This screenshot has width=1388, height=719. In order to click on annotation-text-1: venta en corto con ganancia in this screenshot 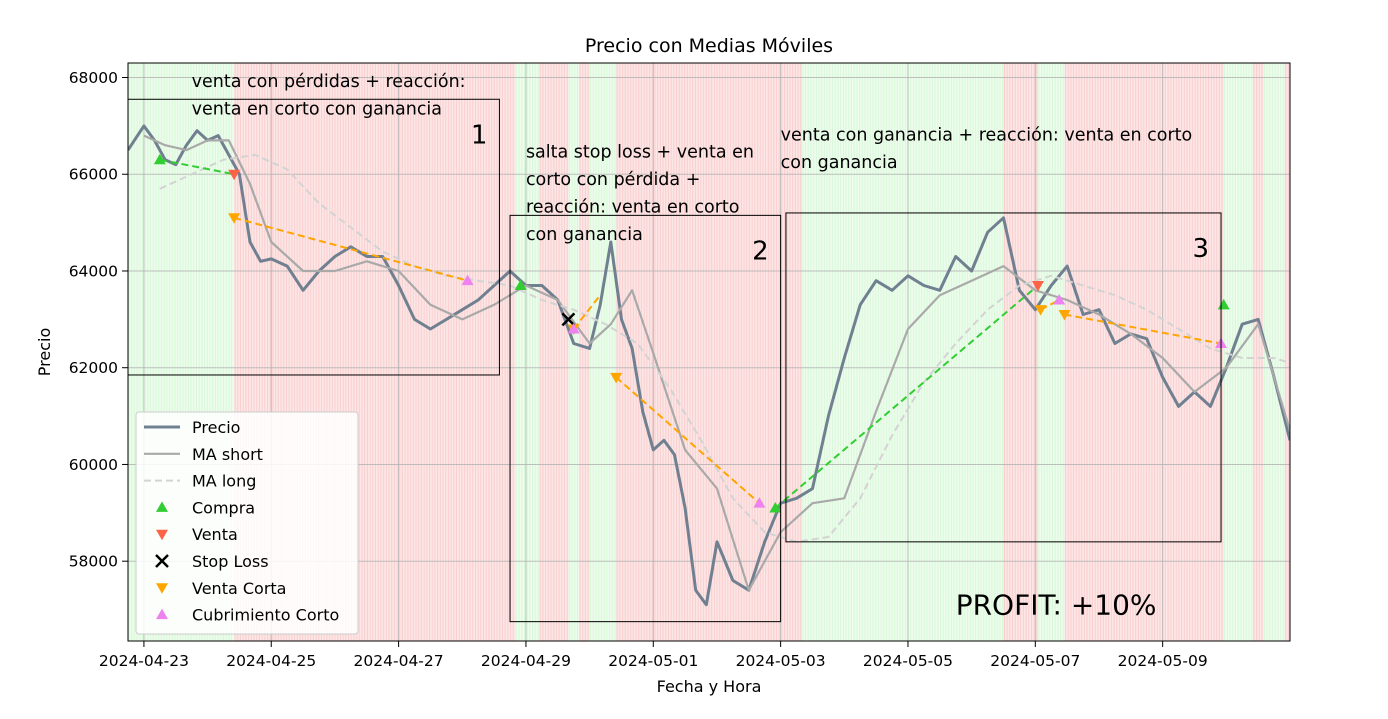, I will do `click(317, 110)`.